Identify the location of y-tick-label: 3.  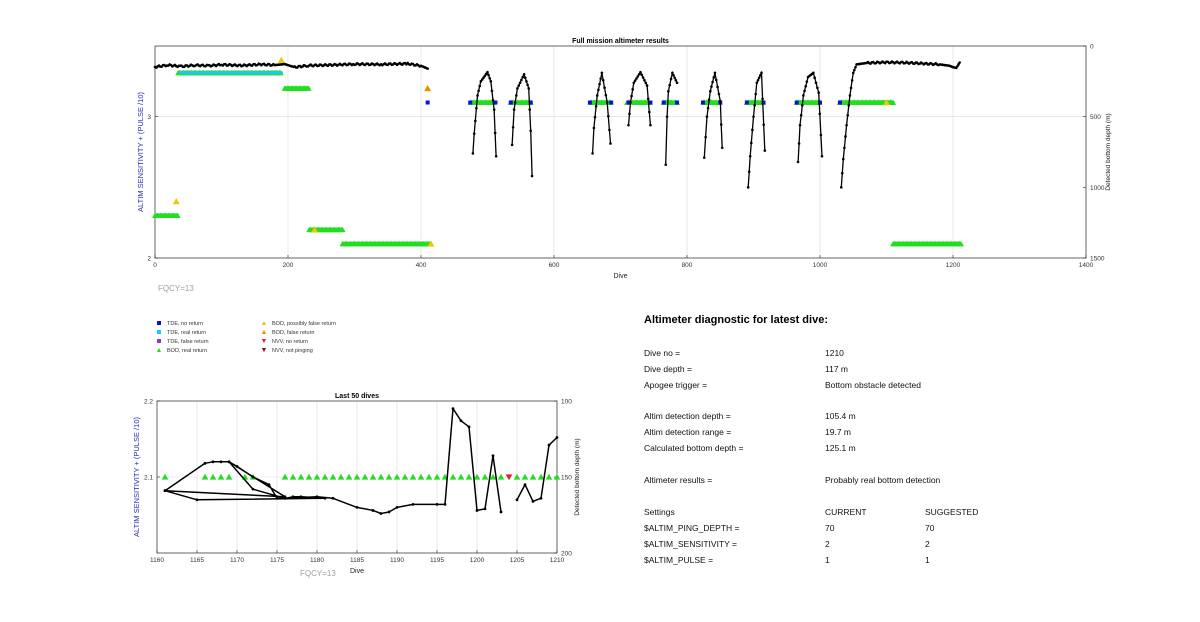
(149, 117).